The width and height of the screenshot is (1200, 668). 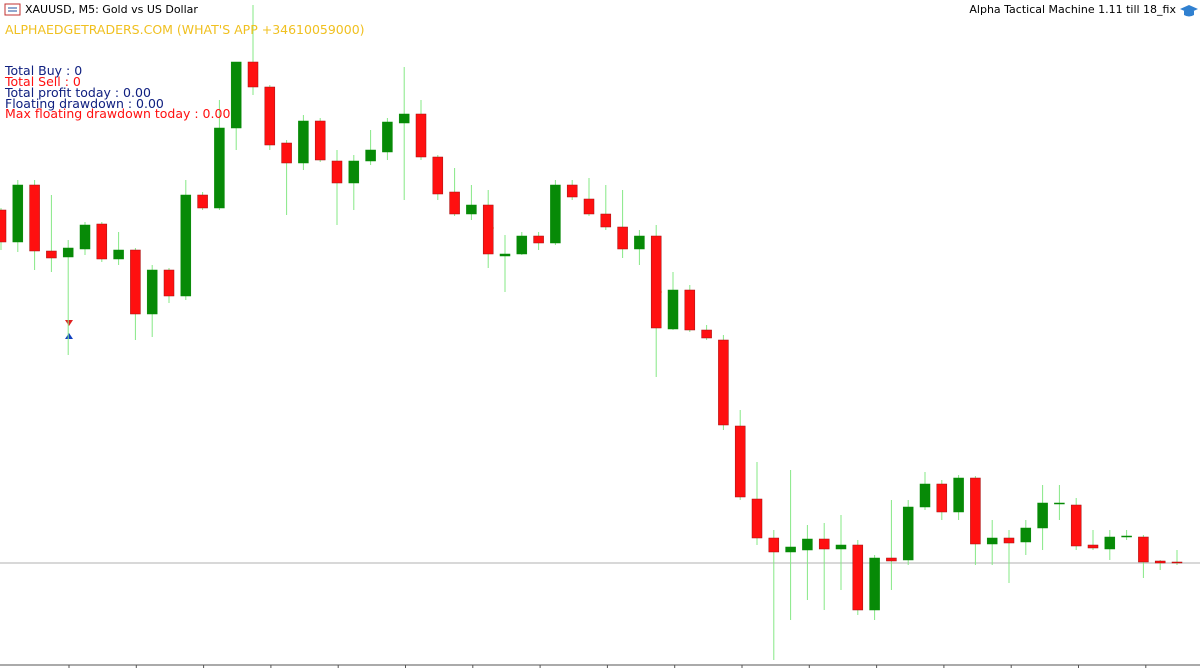 I want to click on buy-arrow, so click(x=69, y=336).